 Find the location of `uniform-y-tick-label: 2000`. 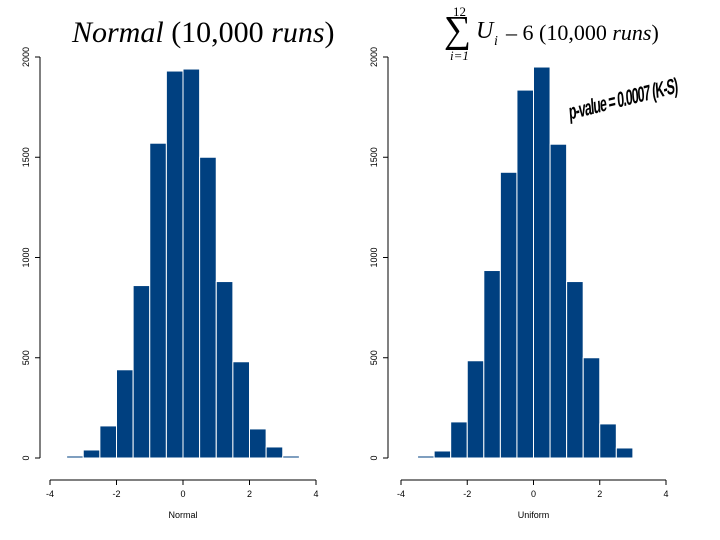

uniform-y-tick-label: 2000 is located at coordinates (374, 57).